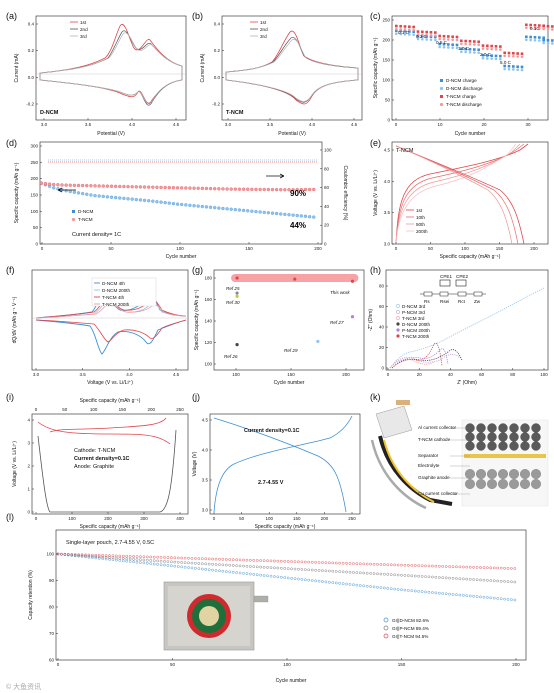 The image size is (554, 693). Describe the element at coordinates (327, 206) in the screenshot. I see `d2-ytick-label: 40` at that location.